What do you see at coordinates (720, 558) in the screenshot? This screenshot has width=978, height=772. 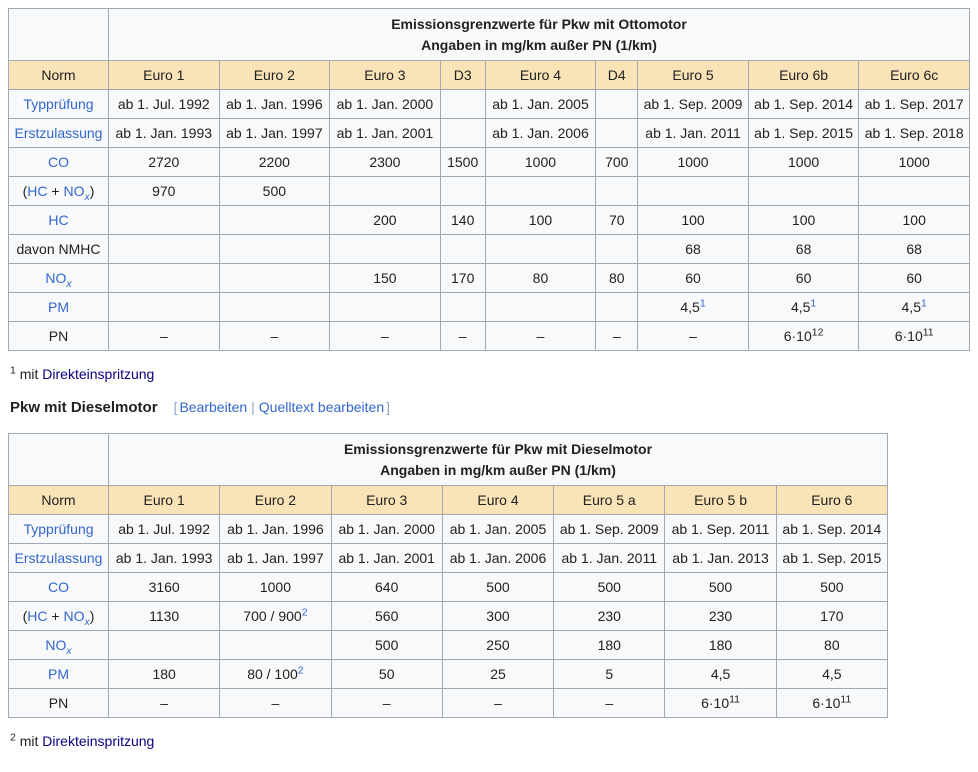 I see `table-cell: ab 1. Jan. 2013` at bounding box center [720, 558].